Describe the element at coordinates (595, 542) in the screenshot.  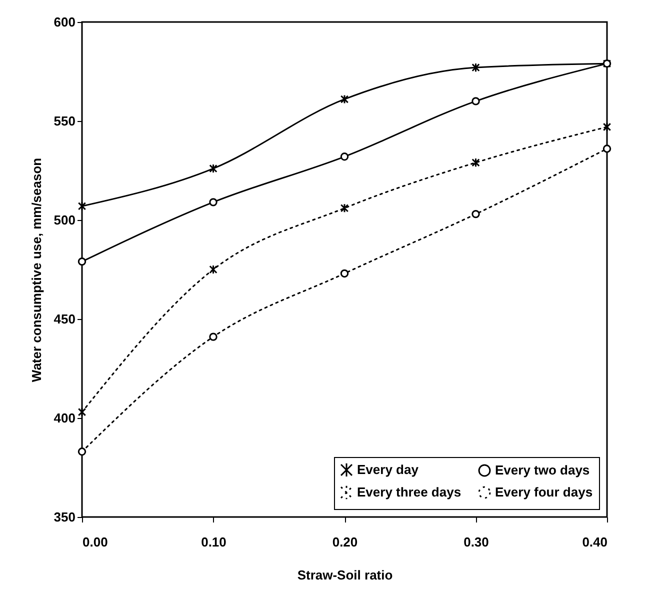
I see `x-tick-label: 0.40` at that location.